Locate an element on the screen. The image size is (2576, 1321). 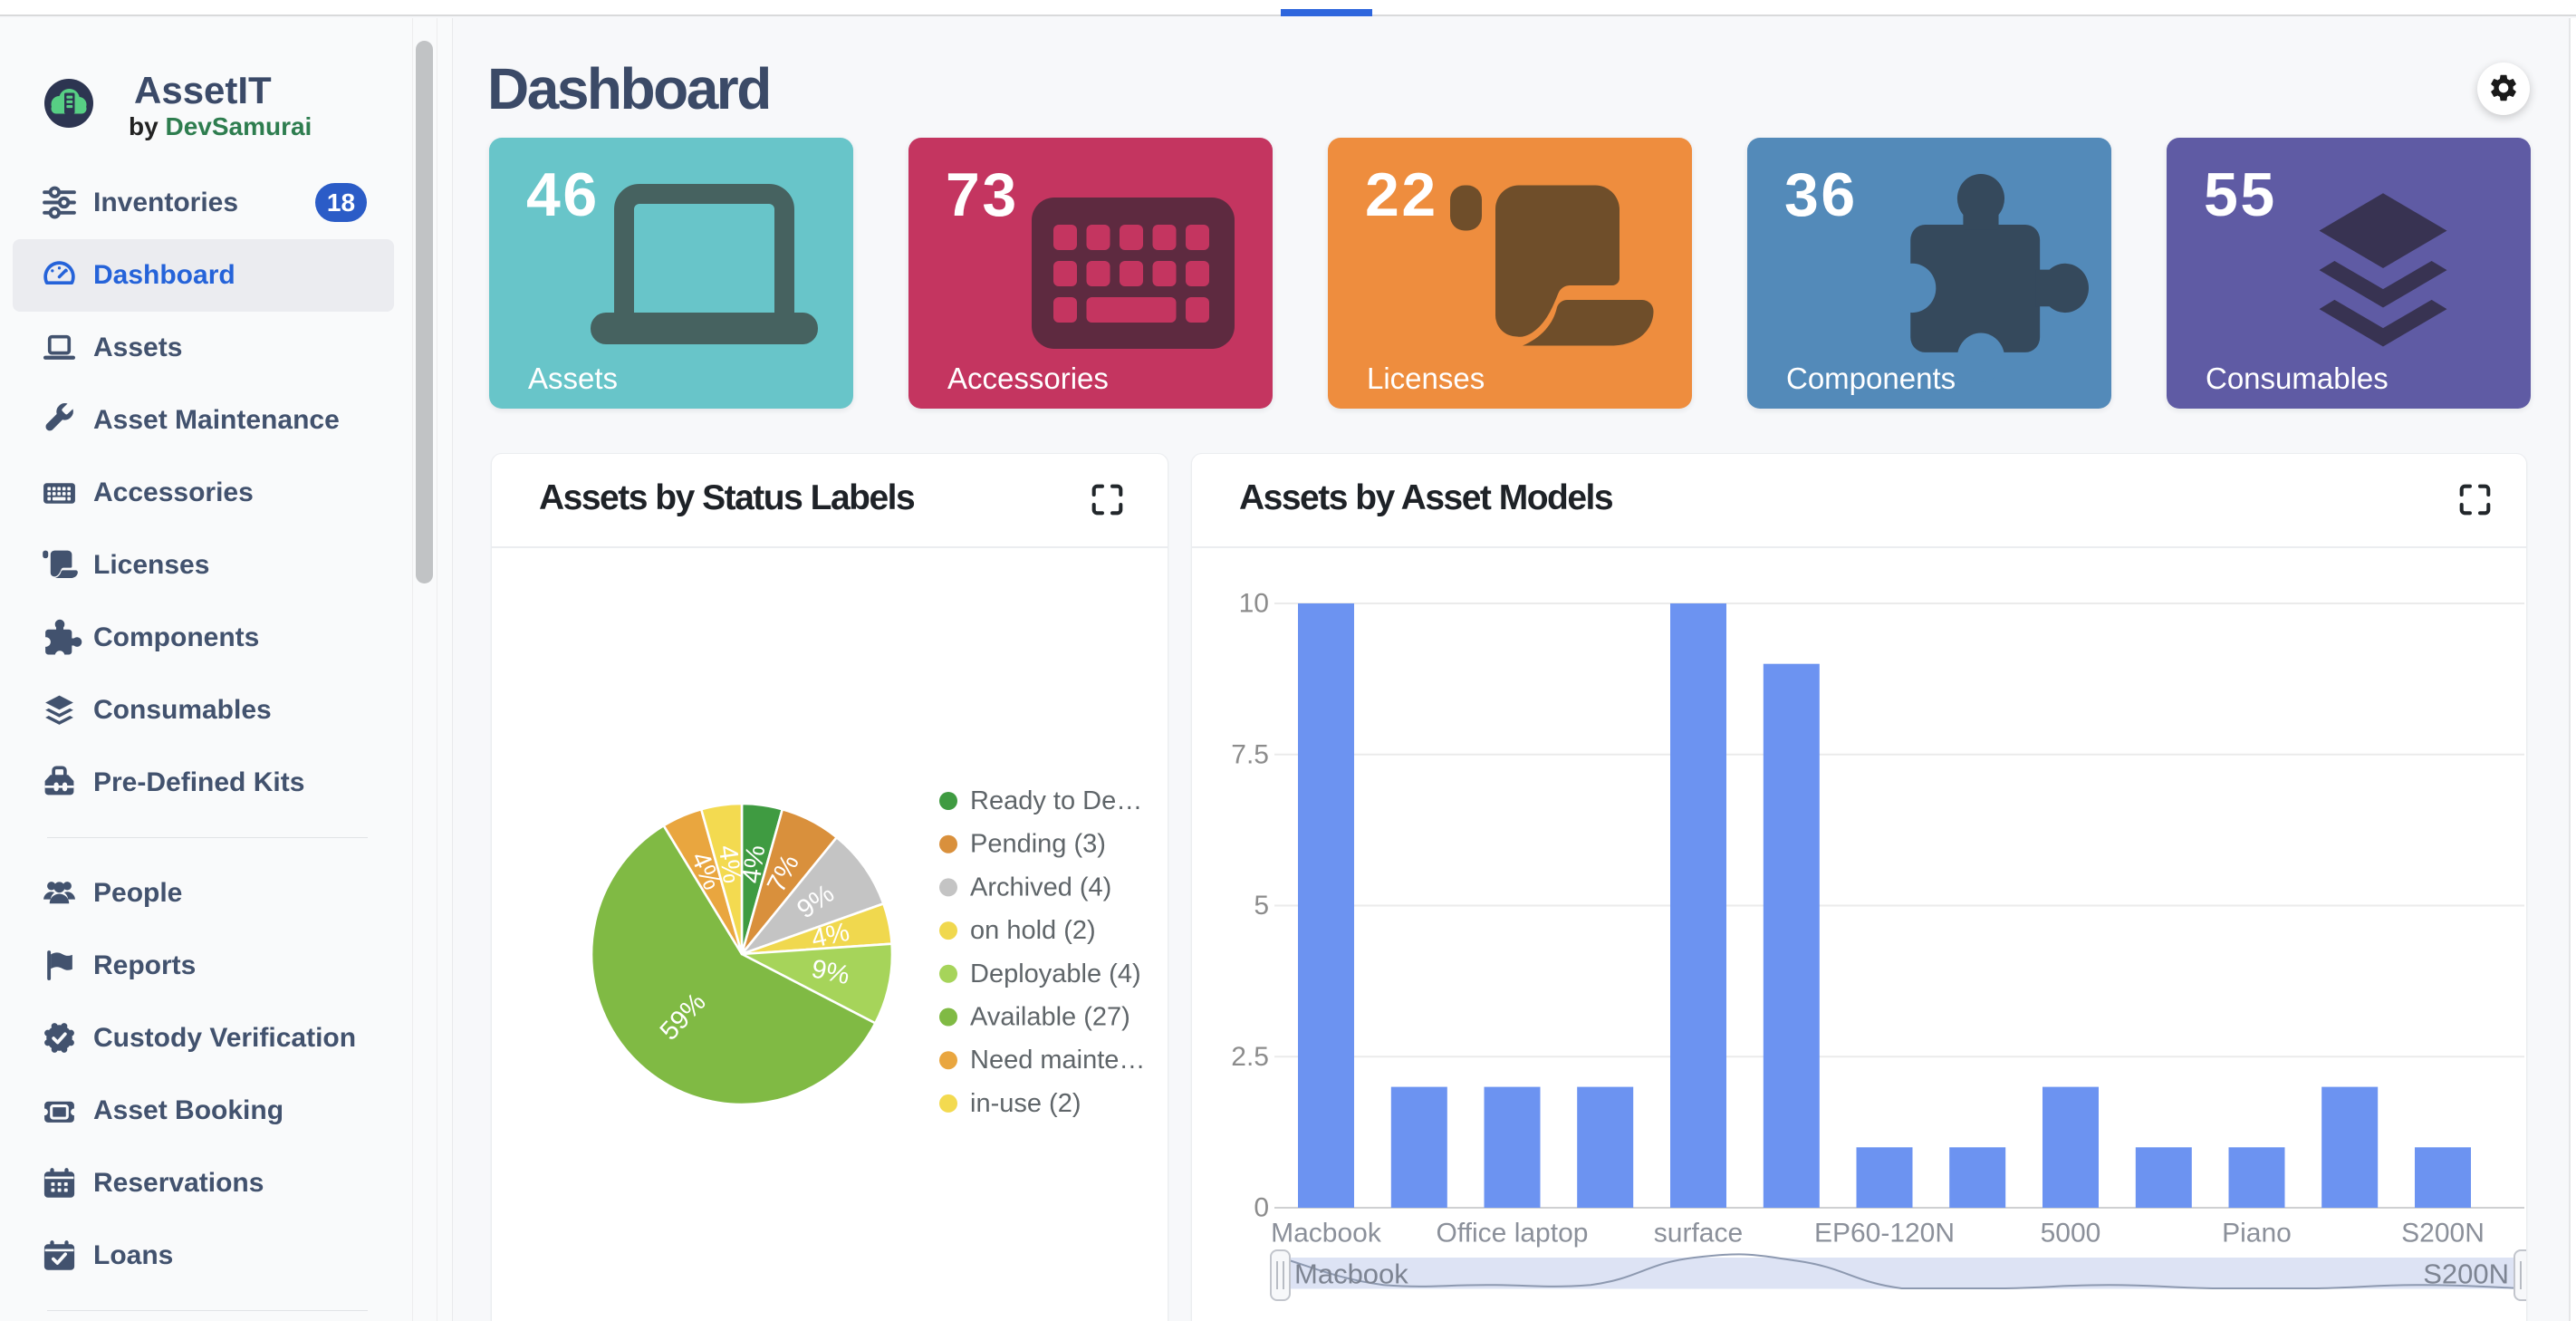
svg-text: surface is located at coordinates (1698, 1234).